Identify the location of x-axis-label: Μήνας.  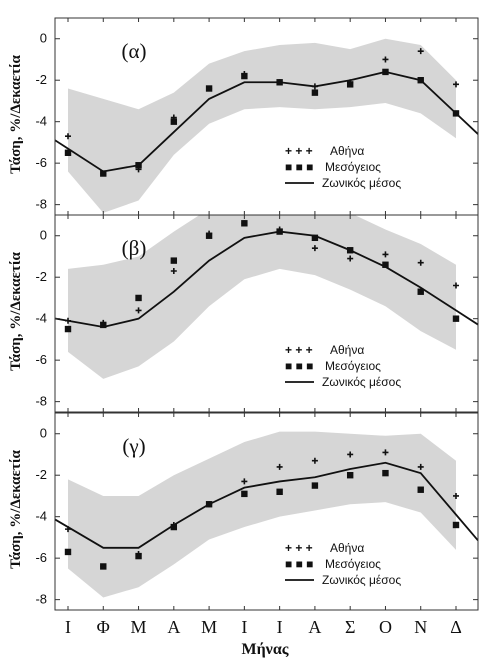
(264, 649).